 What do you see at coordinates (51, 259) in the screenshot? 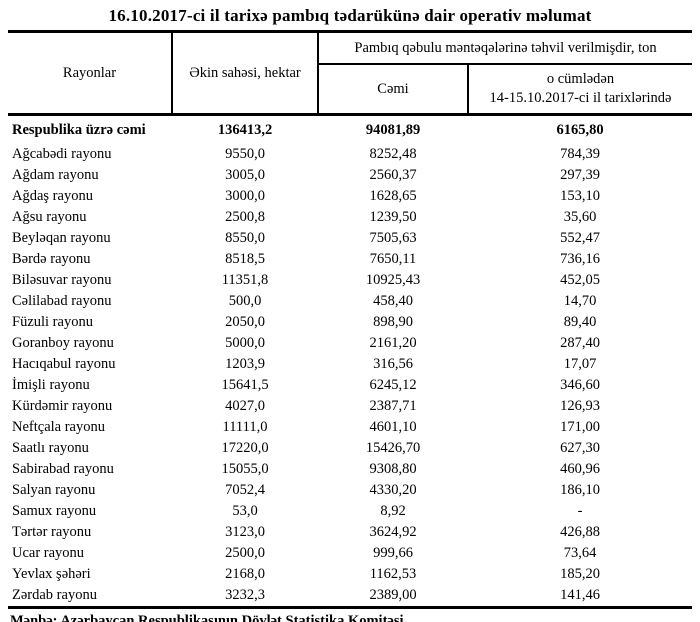
I see `region-name-cell: Bərdə rayonu` at bounding box center [51, 259].